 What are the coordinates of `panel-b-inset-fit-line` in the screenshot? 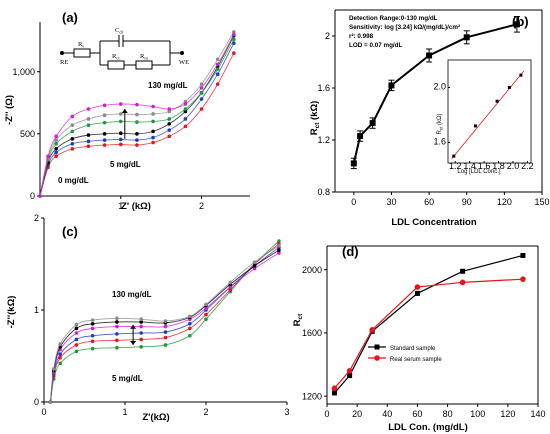 It's located at (488, 115).